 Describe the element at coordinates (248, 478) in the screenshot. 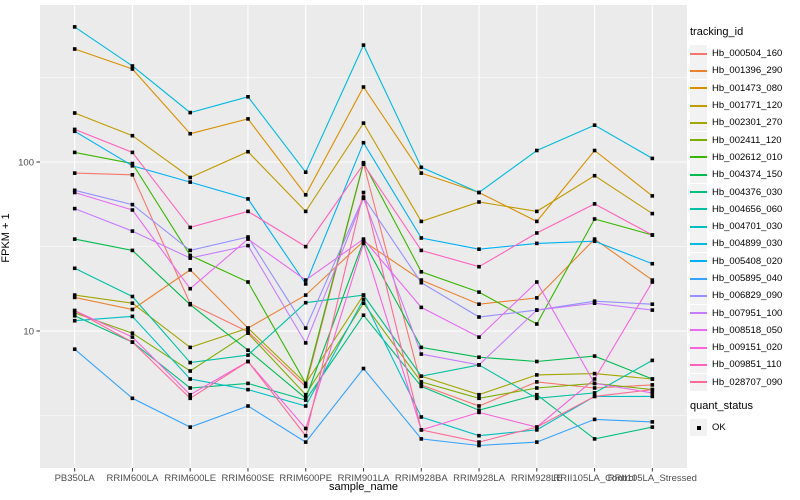

I see `x-tick-label-RRIM600SE: RRIM600SE` at that location.